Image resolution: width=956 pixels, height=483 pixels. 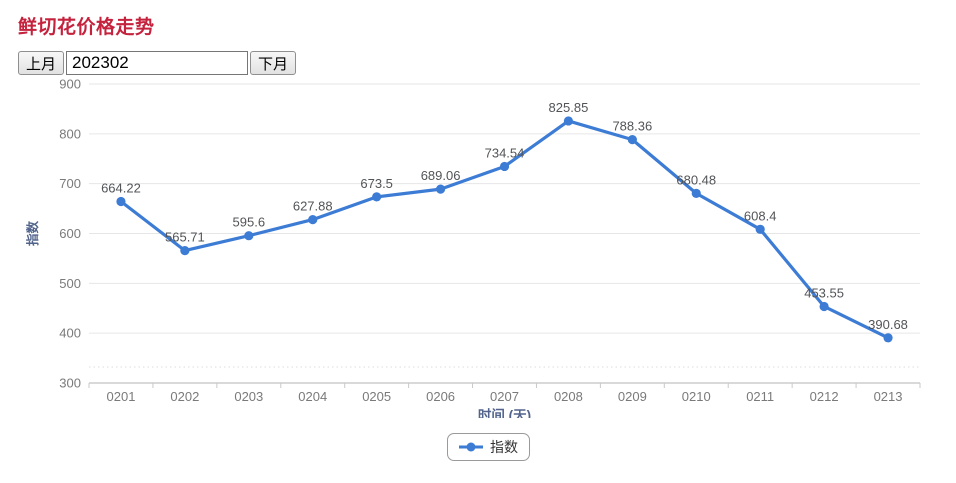 I want to click on x-tick-label: 0213, so click(x=888, y=396).